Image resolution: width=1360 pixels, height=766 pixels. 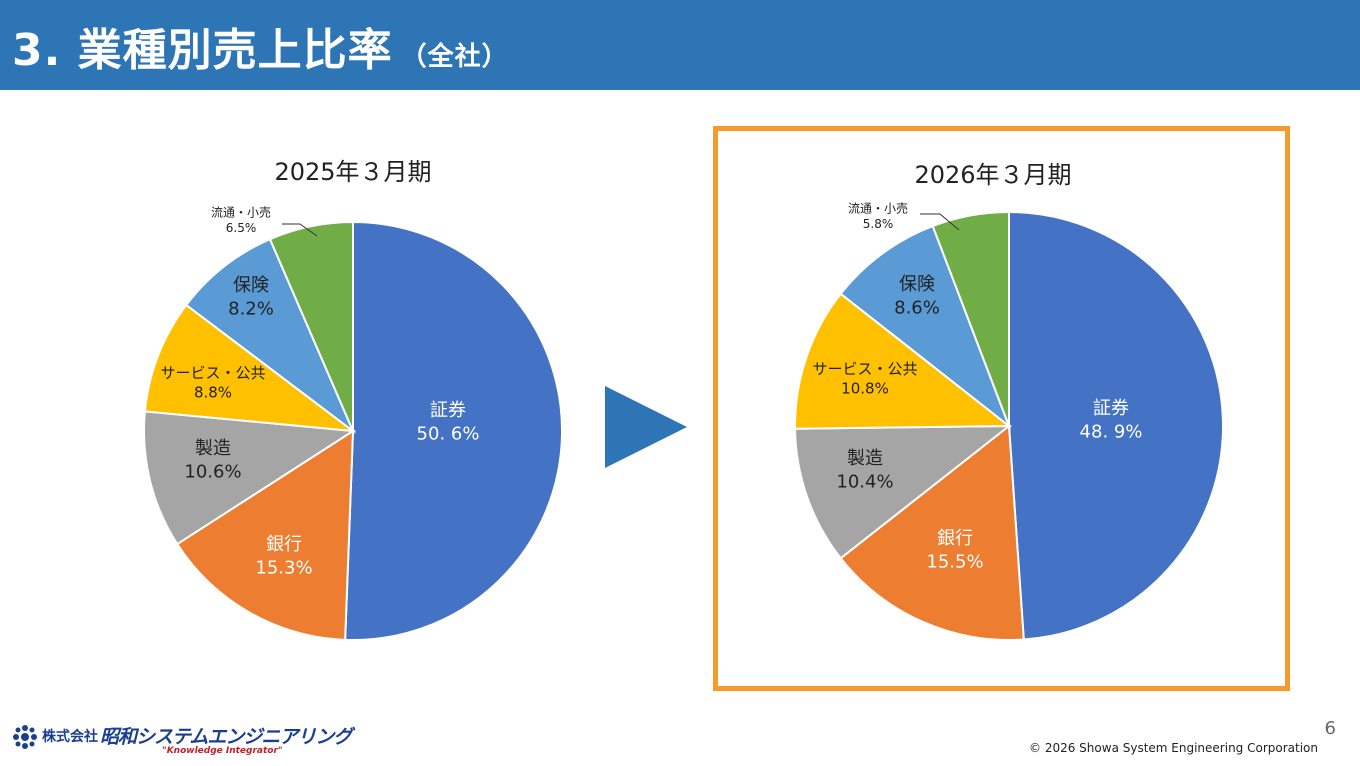 What do you see at coordinates (646, 427) in the screenshot?
I see `comparison-arrow-icon` at bounding box center [646, 427].